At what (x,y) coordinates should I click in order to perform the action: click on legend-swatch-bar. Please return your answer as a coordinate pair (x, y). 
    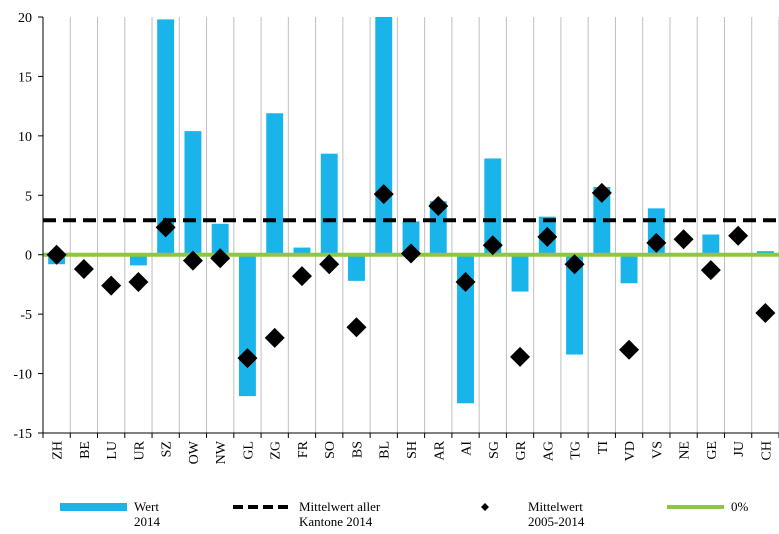
    Looking at the image, I should click on (93, 507).